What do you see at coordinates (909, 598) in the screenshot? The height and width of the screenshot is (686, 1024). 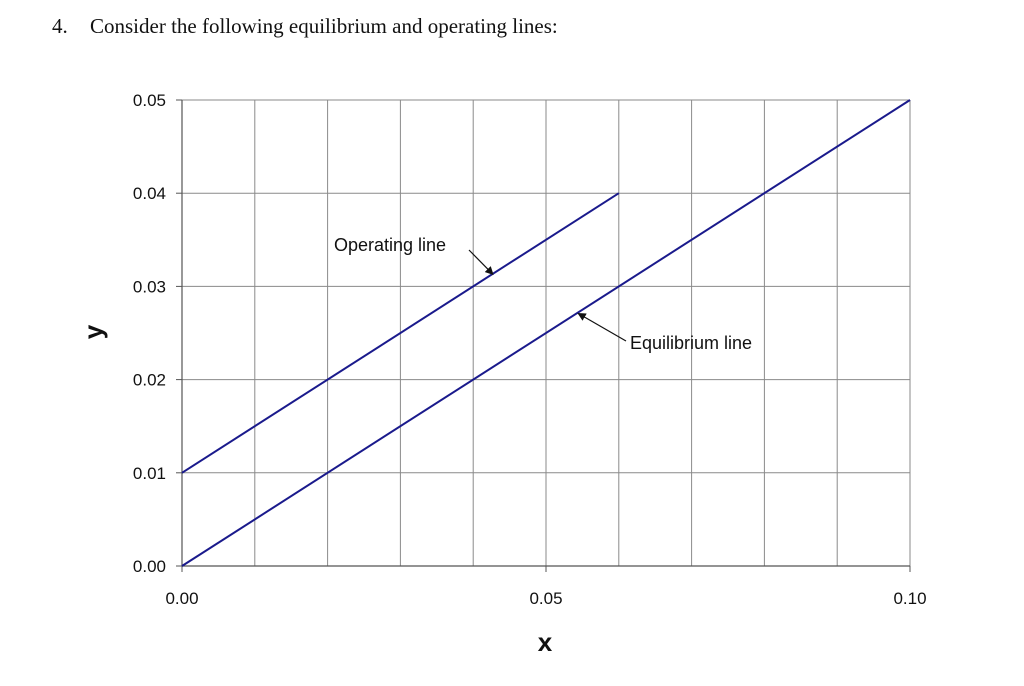 I see `x-tick-label: 0.10` at bounding box center [909, 598].